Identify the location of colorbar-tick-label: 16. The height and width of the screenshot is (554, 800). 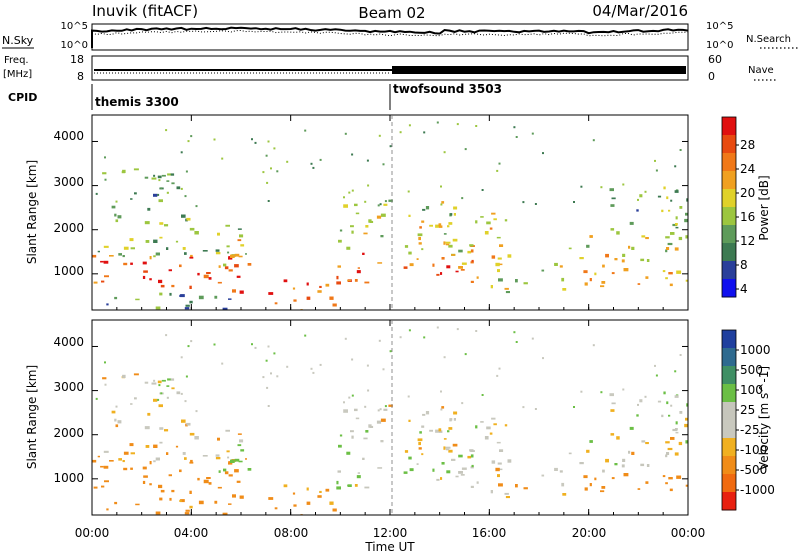
(747, 217).